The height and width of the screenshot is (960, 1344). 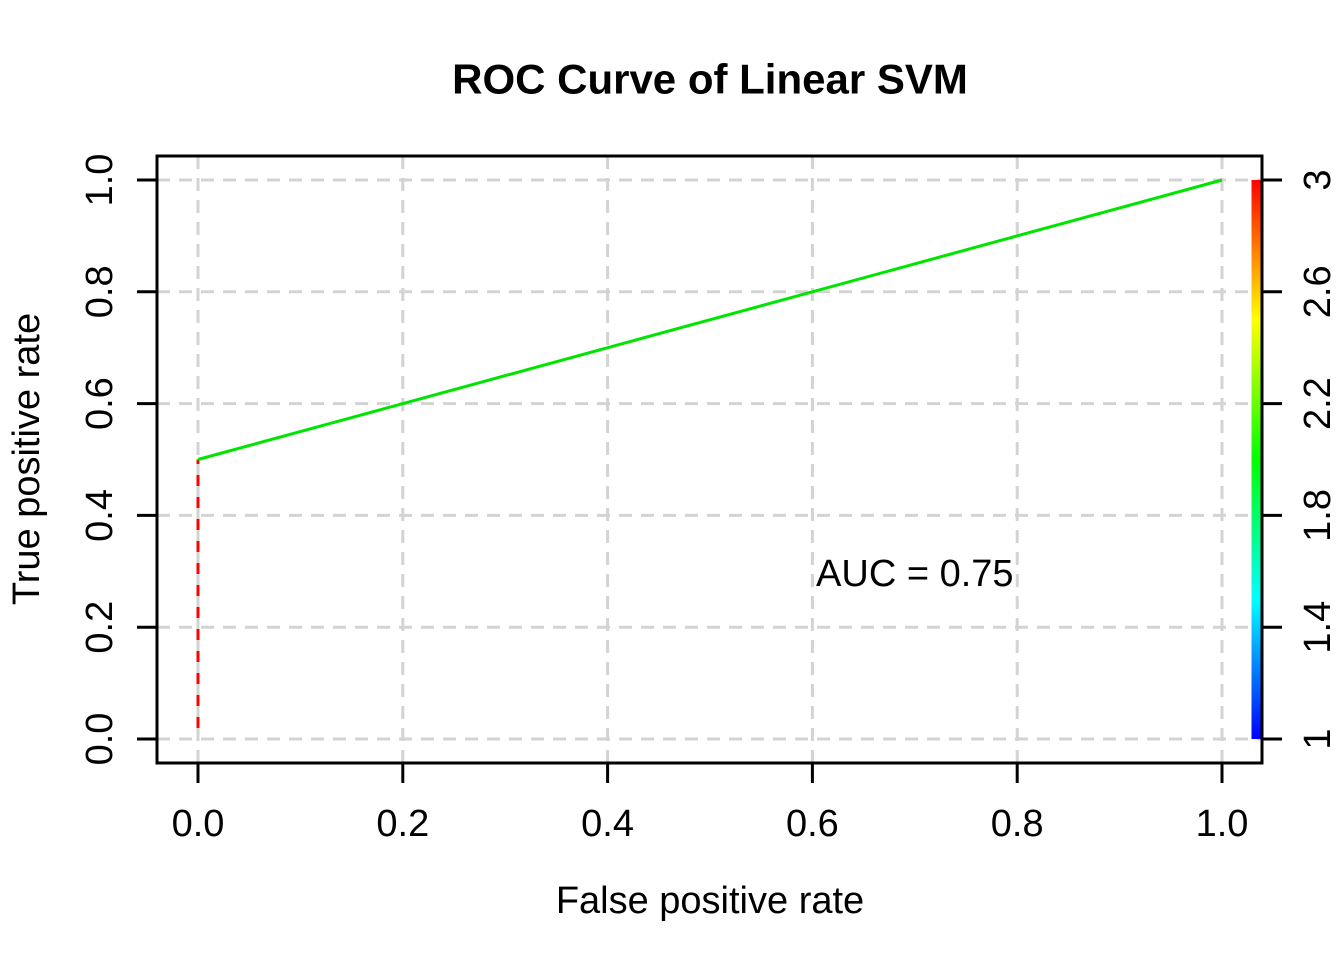 What do you see at coordinates (710, 79) in the screenshot?
I see `chart-title: ROC Curve of Linear SVM` at bounding box center [710, 79].